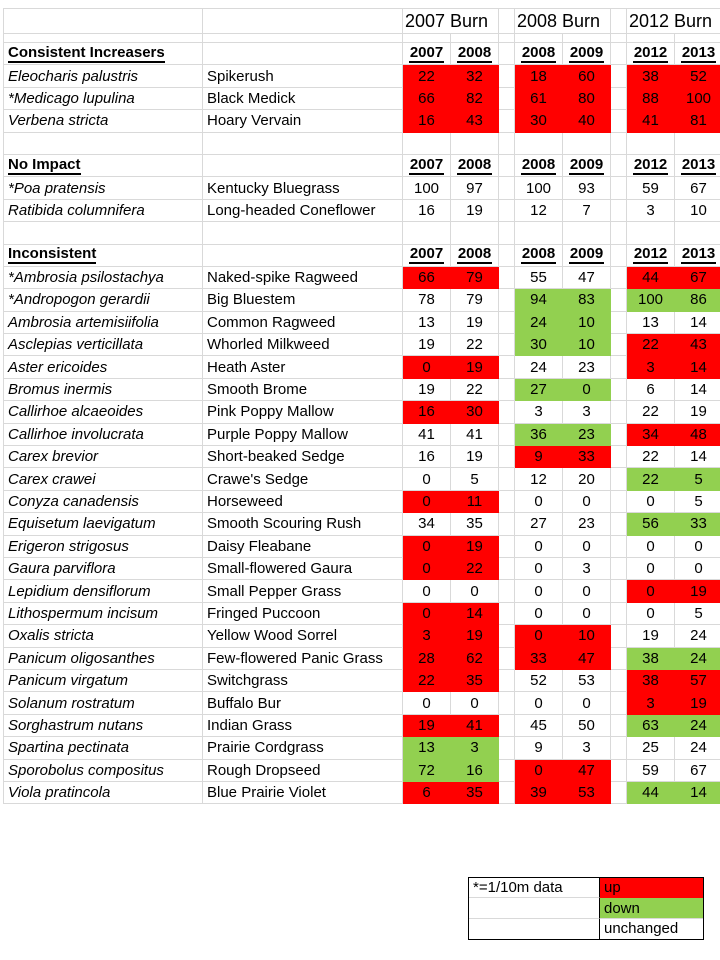 Image resolution: width=720 pixels, height=960 pixels. What do you see at coordinates (103, 524) in the screenshot?
I see `species-cell: Equisetum laevigatum` at bounding box center [103, 524].